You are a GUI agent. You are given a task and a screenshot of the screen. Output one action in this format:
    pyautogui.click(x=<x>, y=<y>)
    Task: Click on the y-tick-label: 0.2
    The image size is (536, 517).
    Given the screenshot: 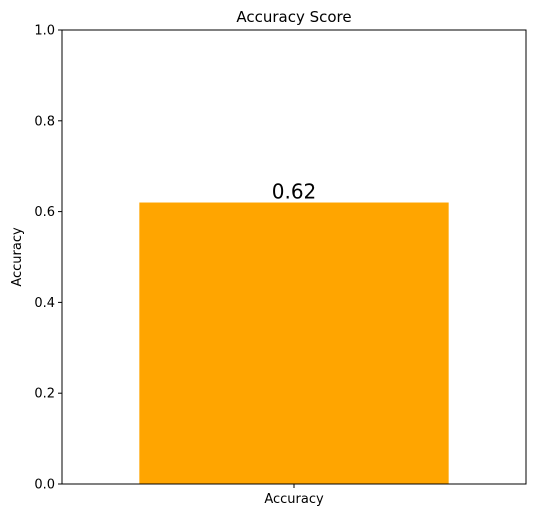 What is the action you would take?
    pyautogui.click(x=44, y=394)
    